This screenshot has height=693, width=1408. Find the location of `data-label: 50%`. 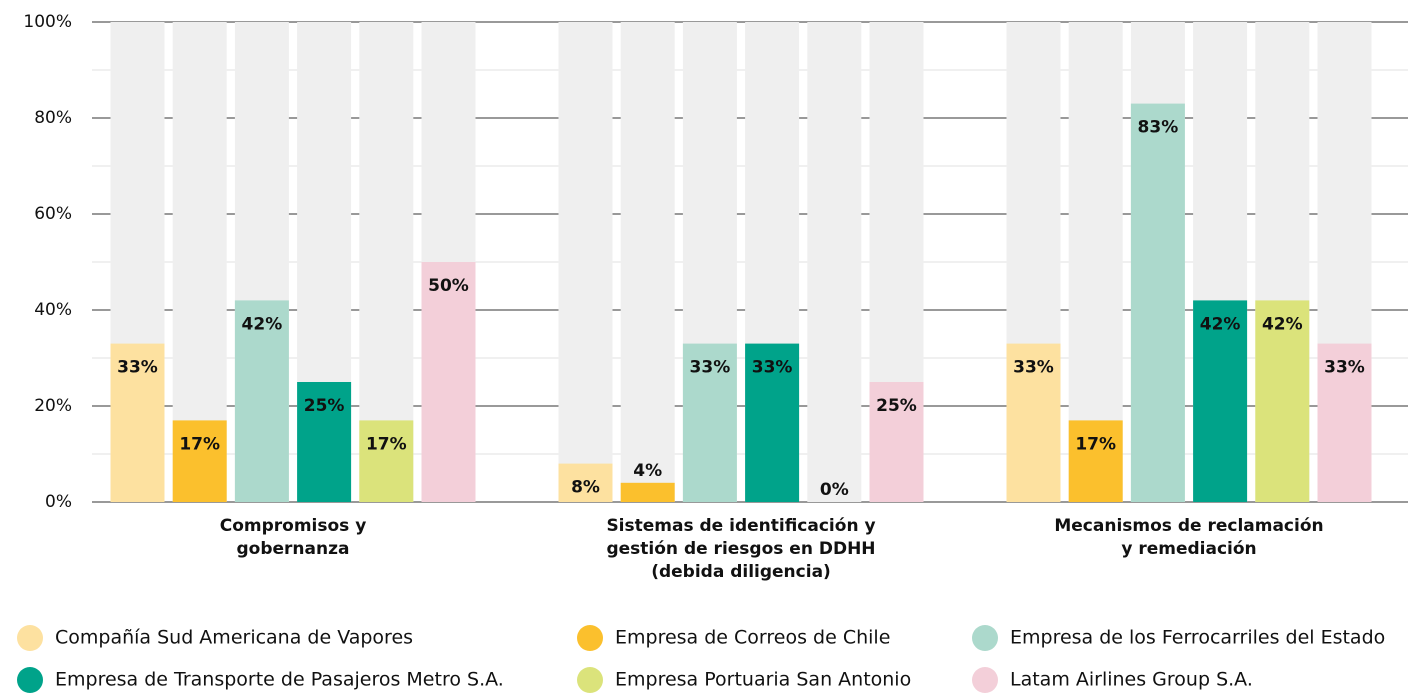

data-label: 50% is located at coordinates (448, 286).